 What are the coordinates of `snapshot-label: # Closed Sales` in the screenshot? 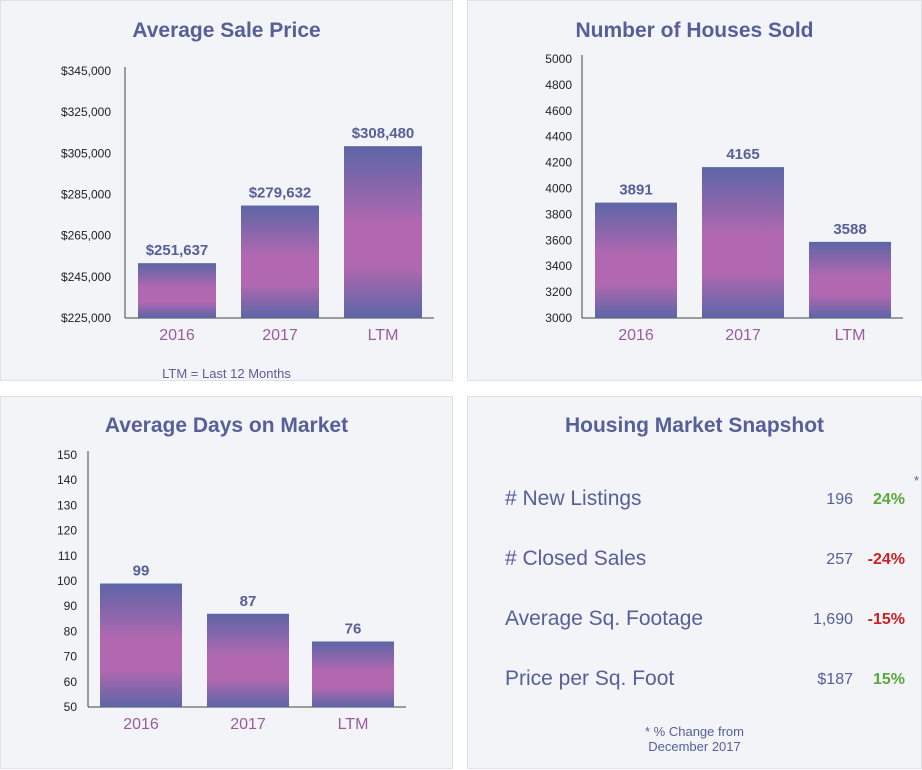 It's located at (576, 558).